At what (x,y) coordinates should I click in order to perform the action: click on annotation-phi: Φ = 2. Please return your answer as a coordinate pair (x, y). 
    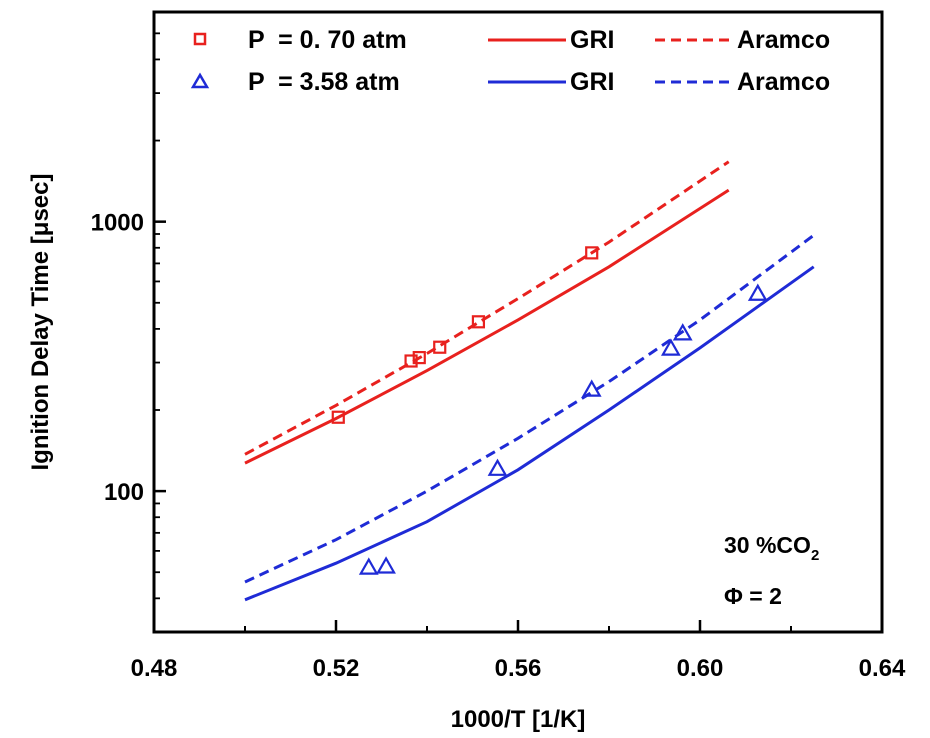
    Looking at the image, I should click on (753, 596).